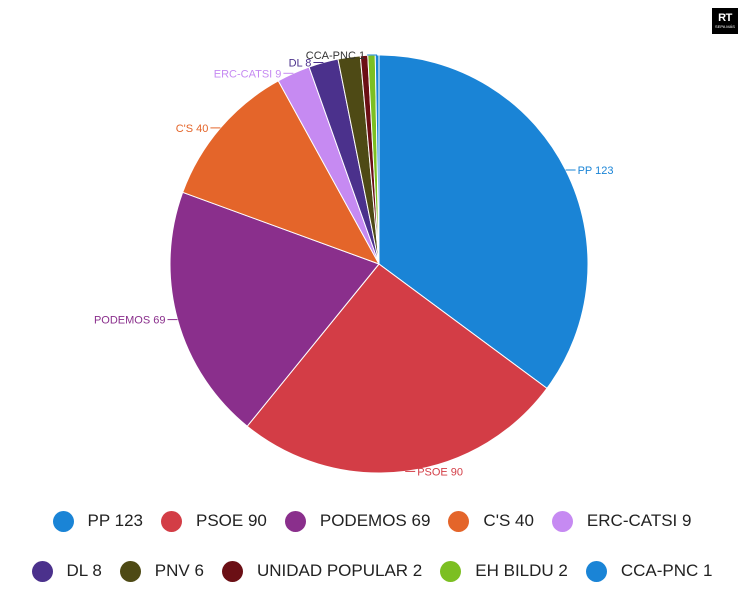 This screenshot has height=593, width=744. I want to click on legend-item-podemos: PODEMOS 69, so click(357, 521).